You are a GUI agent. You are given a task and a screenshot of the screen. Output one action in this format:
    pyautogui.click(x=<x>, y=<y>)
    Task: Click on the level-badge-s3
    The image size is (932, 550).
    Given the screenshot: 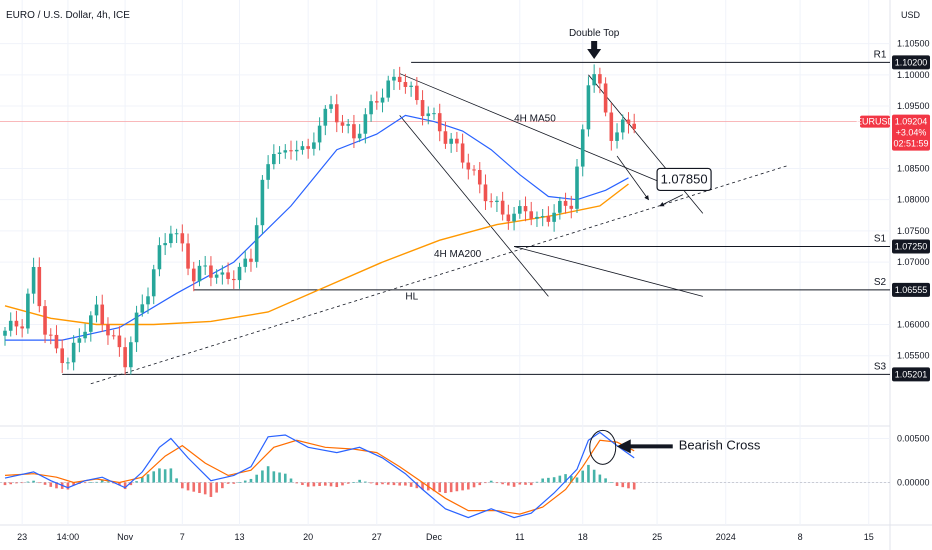 What is the action you would take?
    pyautogui.click(x=911, y=374)
    